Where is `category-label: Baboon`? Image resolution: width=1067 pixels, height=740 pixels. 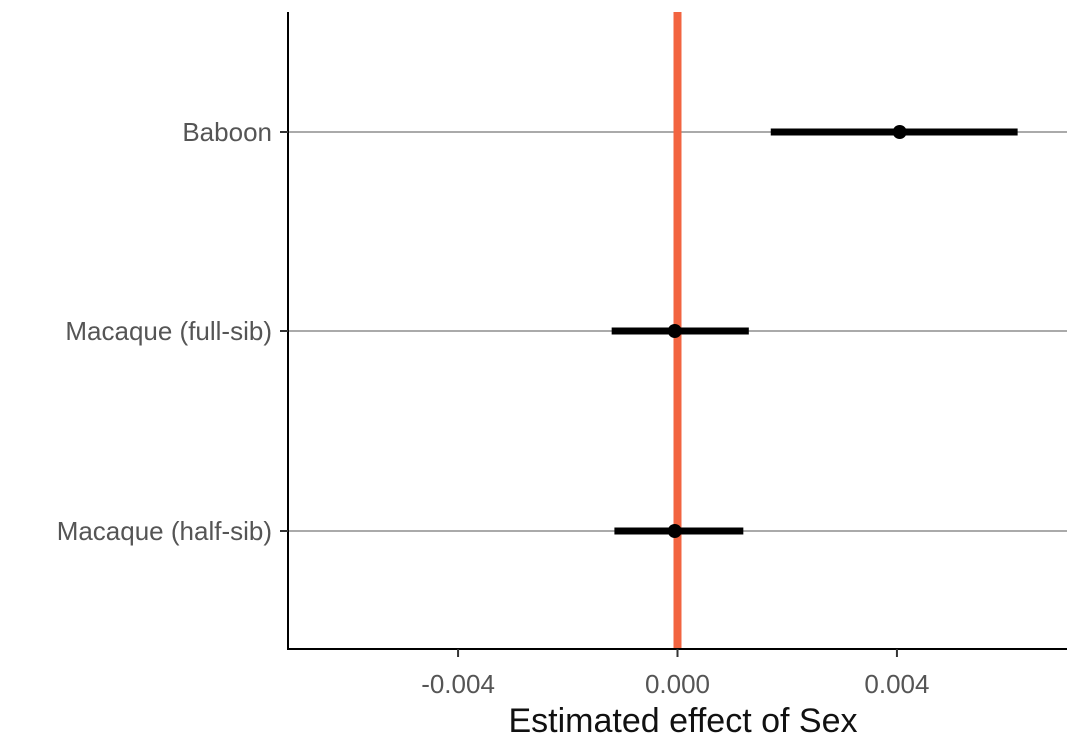
category-label: Baboon is located at coordinates (227, 132).